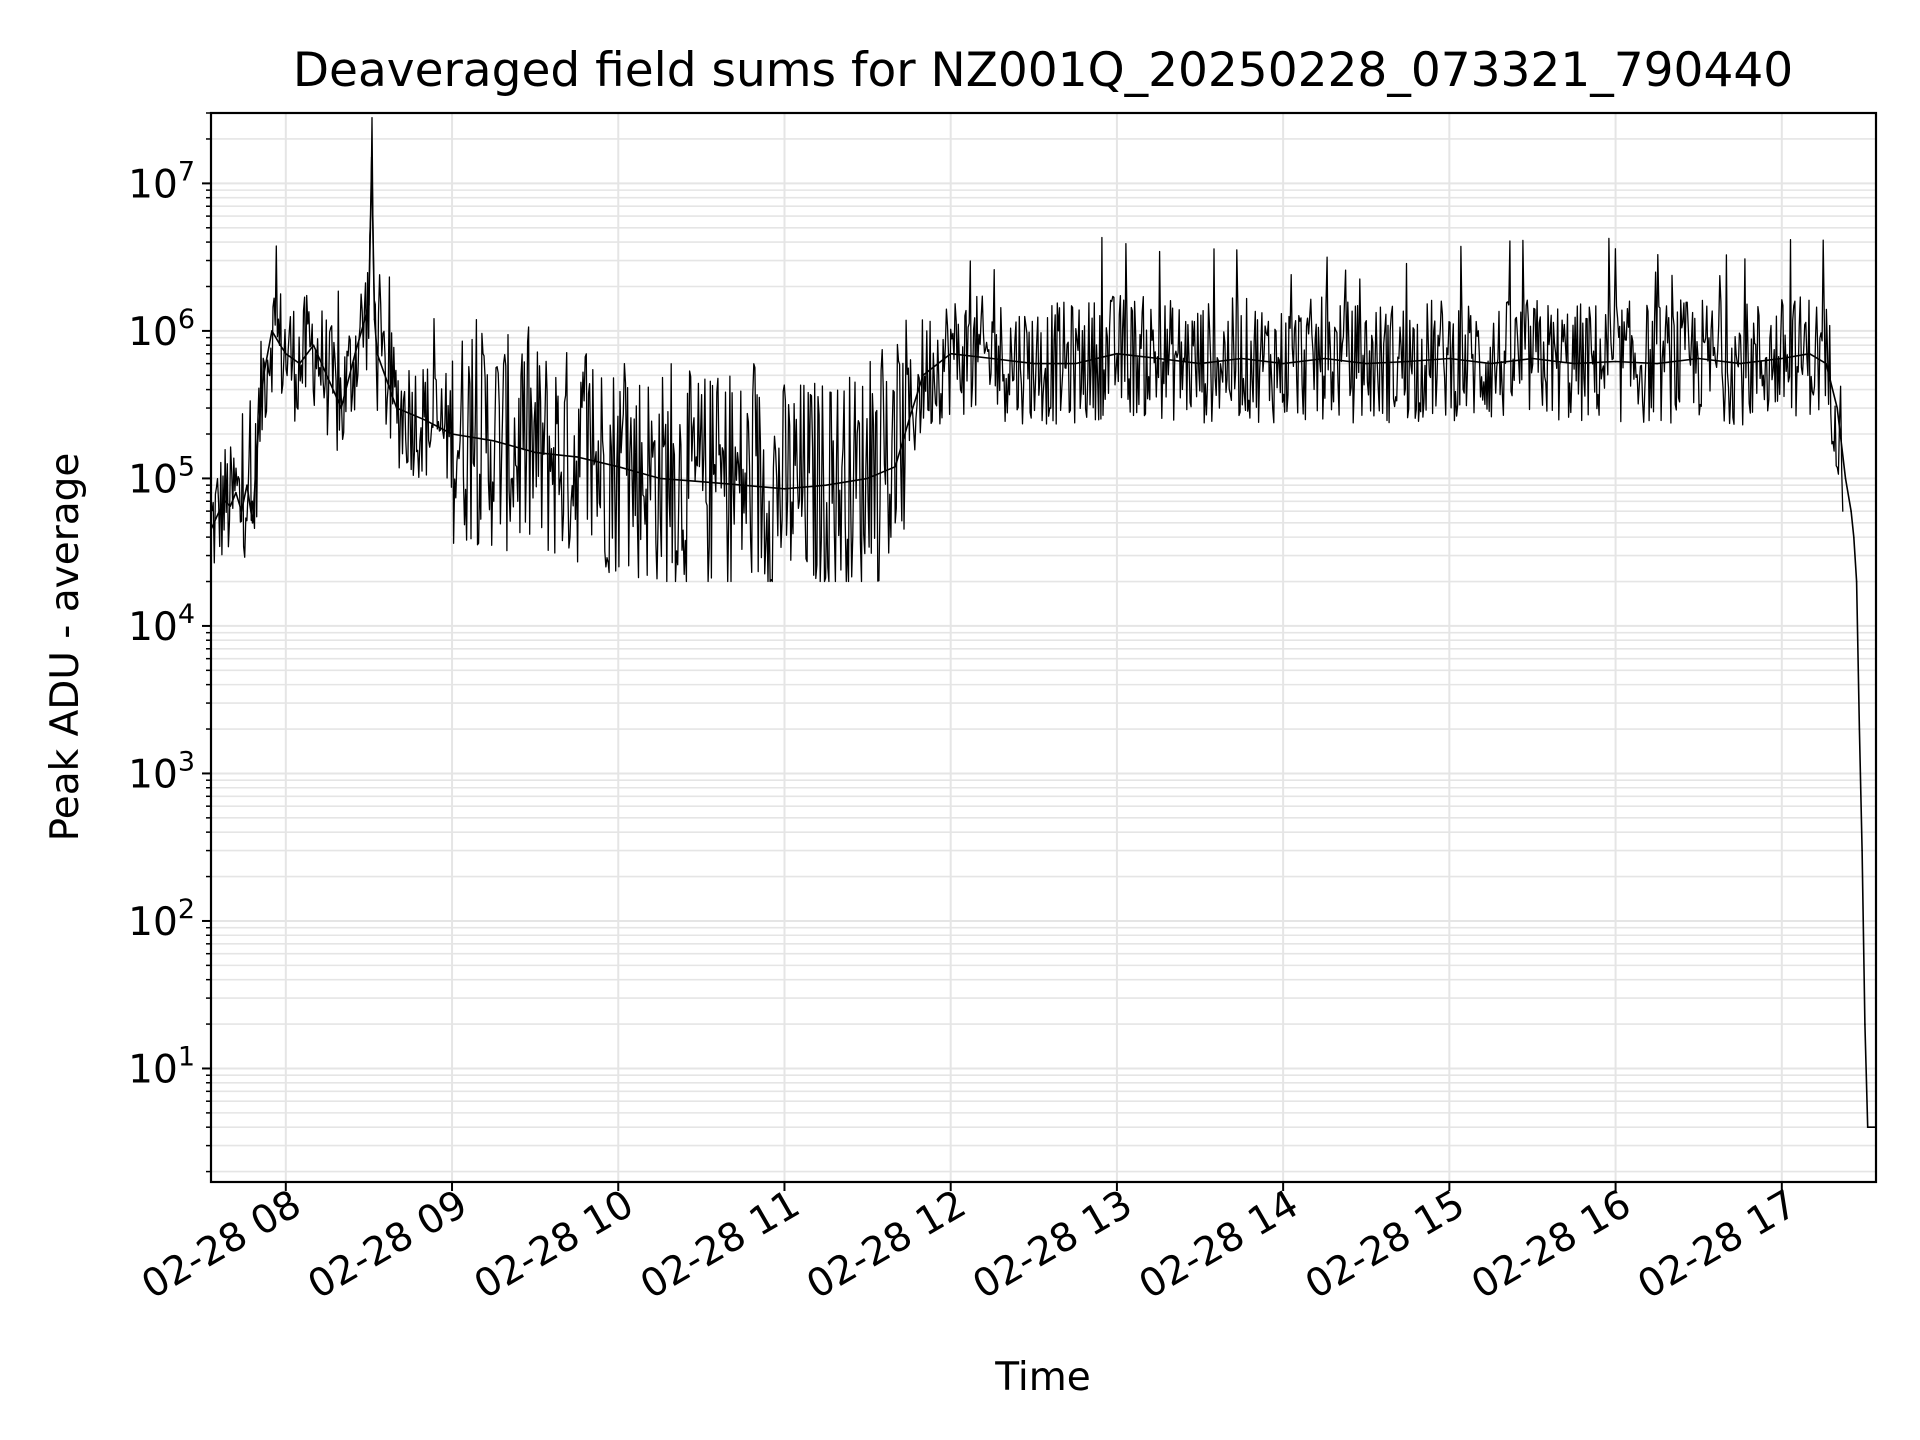 This screenshot has height=1440, width=1920. What do you see at coordinates (161, 771) in the screenshot?
I see `y-tick-label: 10³` at bounding box center [161, 771].